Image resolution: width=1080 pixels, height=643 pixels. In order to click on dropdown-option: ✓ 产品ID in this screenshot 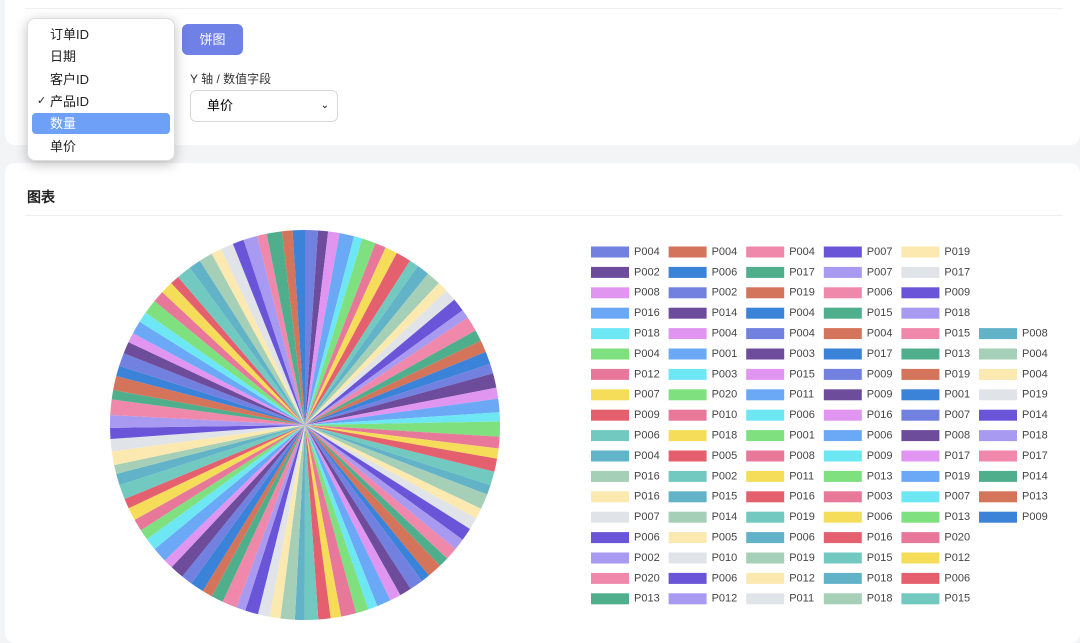, I will do `click(101, 101)`.